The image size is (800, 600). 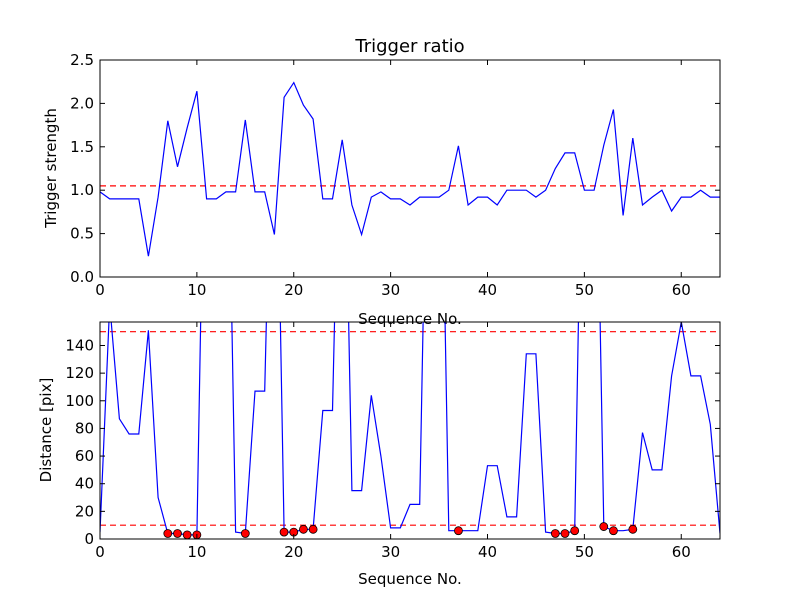 I want to click on y-tick-label: 0.0, so click(x=82, y=277).